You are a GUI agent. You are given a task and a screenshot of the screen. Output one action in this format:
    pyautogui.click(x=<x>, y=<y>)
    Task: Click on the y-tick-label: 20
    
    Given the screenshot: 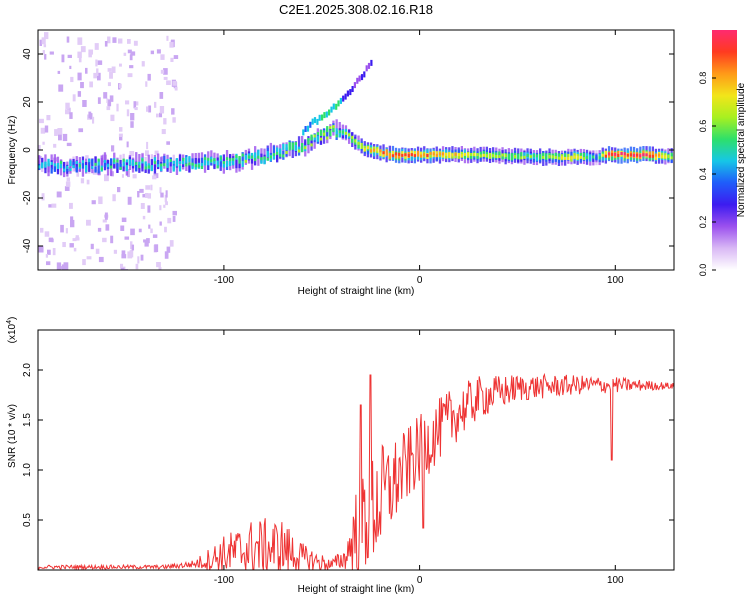 What is the action you would take?
    pyautogui.click(x=27, y=102)
    